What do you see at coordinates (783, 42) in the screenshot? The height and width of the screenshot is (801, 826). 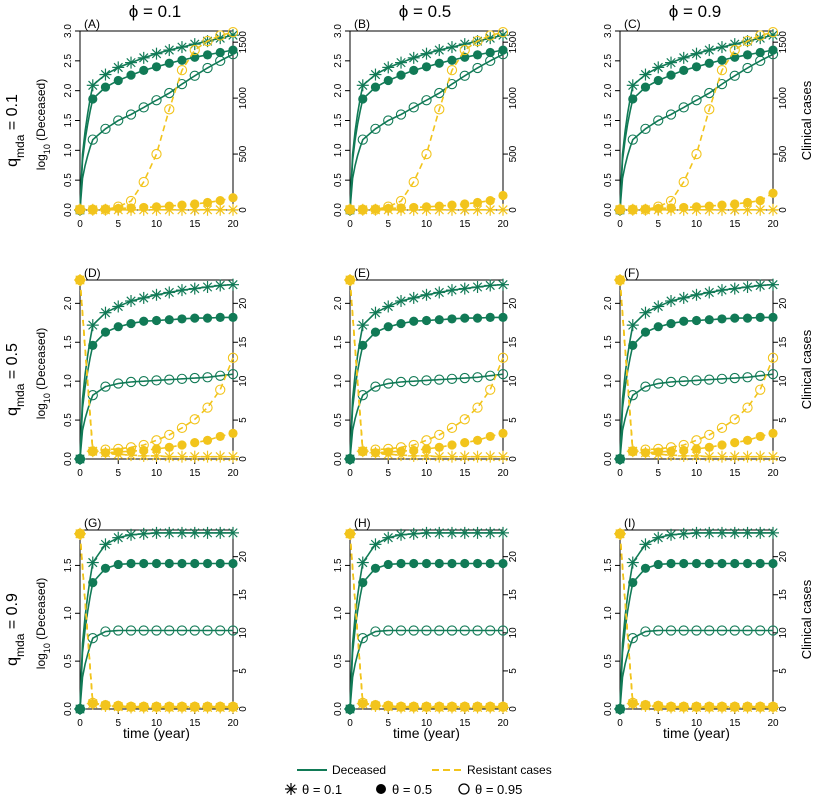 I see `y-right-tick-label: 1500` at bounding box center [783, 42].